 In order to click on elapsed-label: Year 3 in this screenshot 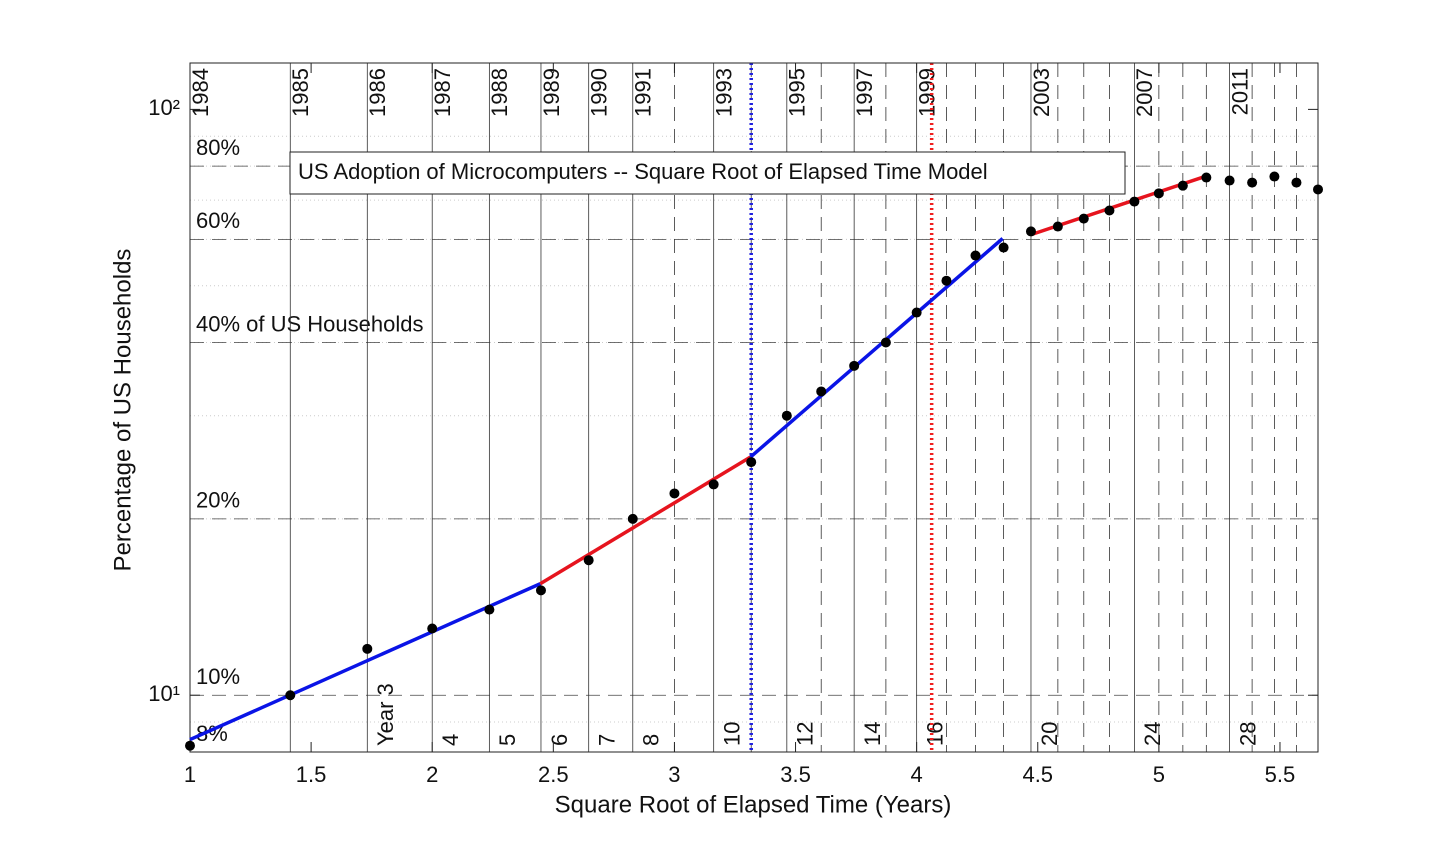, I will do `click(385, 714)`.